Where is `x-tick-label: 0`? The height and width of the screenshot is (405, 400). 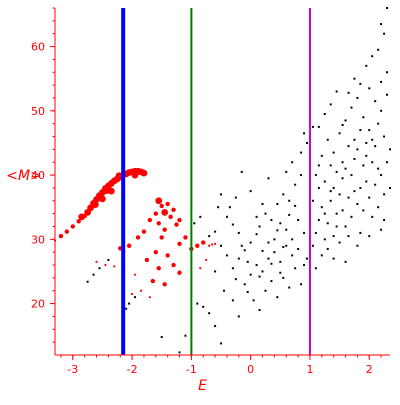
x-tick-label: 0 is located at coordinates (250, 369).